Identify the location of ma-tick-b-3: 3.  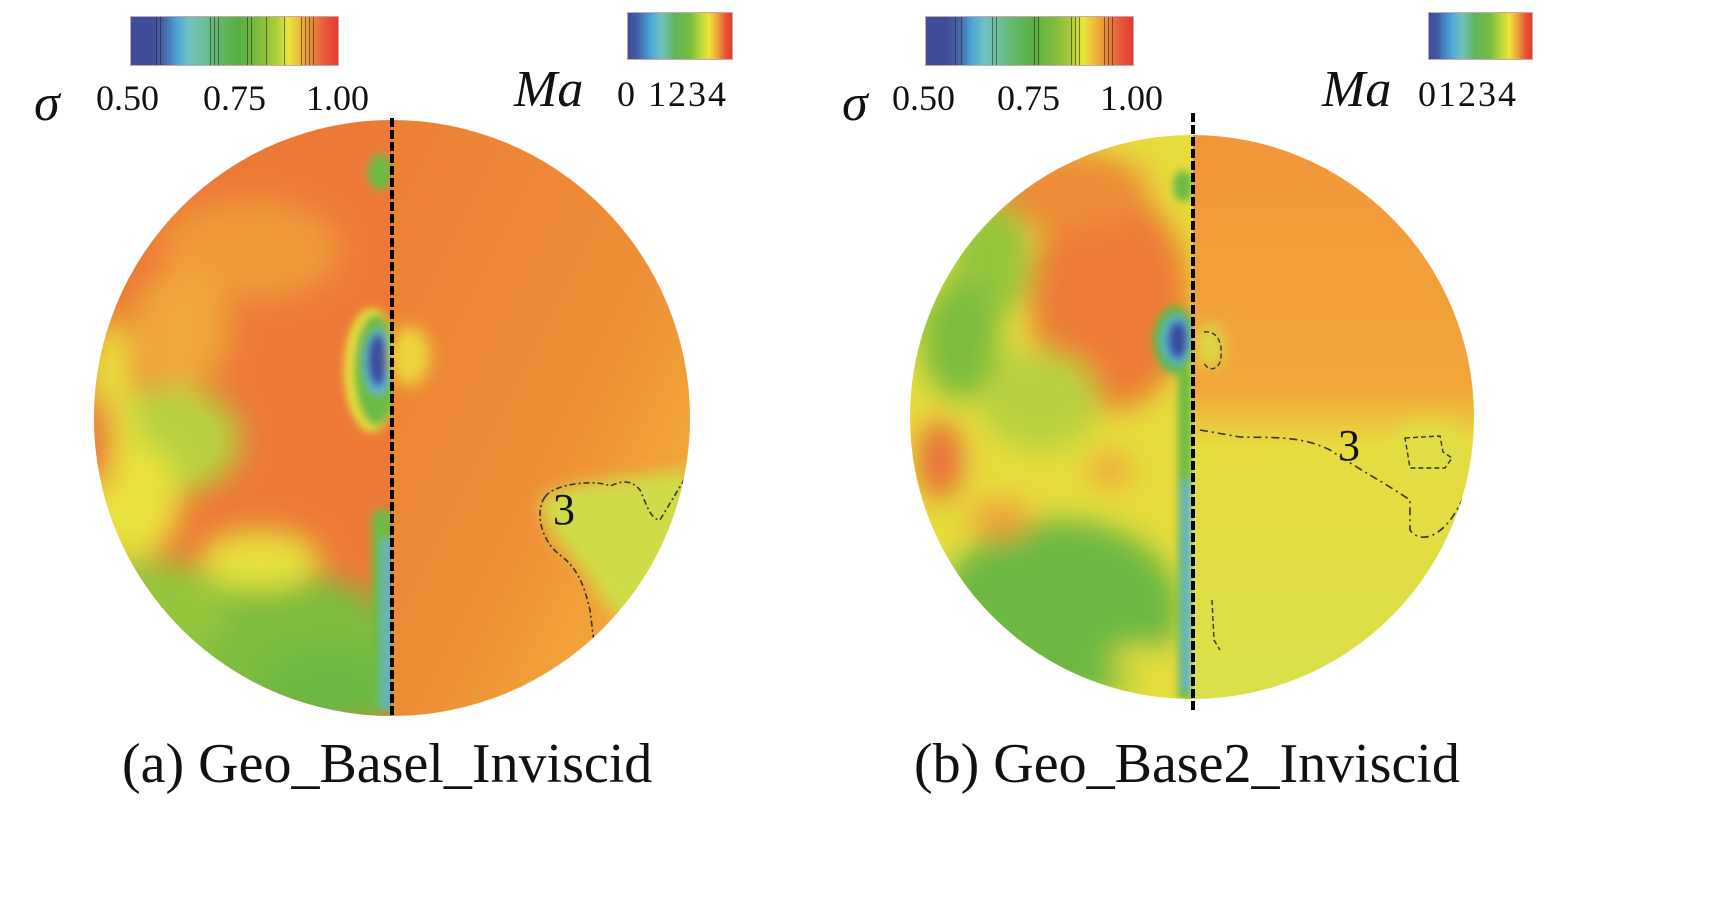
(1488, 94).